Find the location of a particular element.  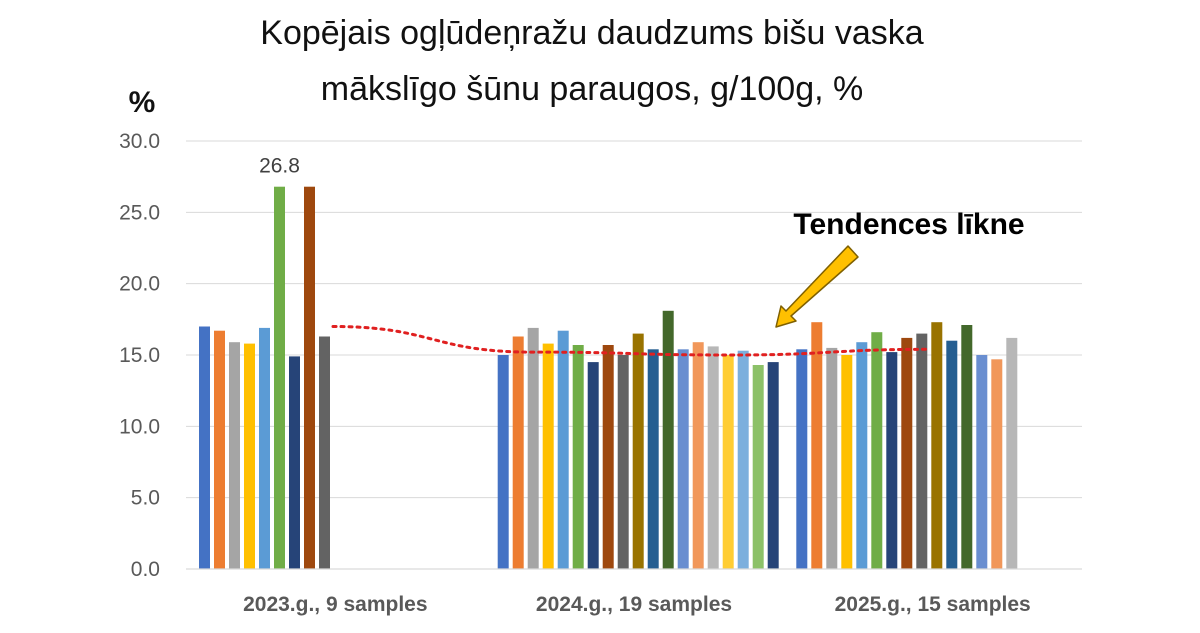

chart-title-line-2: mākslīgo šūnu paraugos, g/100g, % is located at coordinates (592, 89).